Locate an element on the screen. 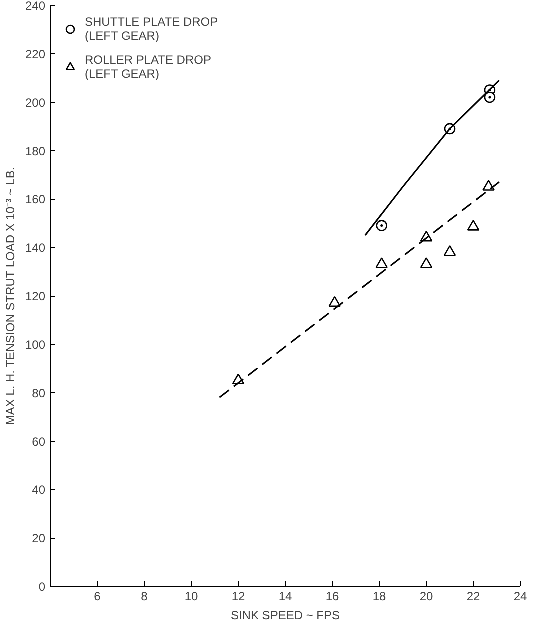 Image resolution: width=540 pixels, height=632 pixels. y-tick-label: 220 is located at coordinates (35, 54).